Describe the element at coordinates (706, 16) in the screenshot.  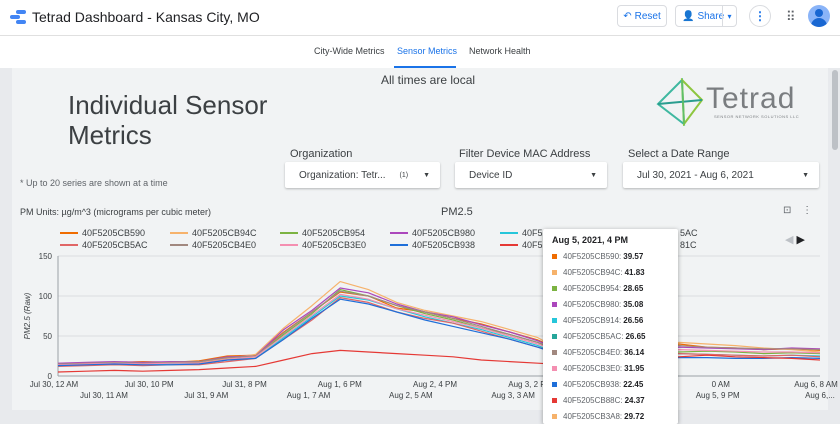
I see `share-button: 👤 Share ▾` at that location.